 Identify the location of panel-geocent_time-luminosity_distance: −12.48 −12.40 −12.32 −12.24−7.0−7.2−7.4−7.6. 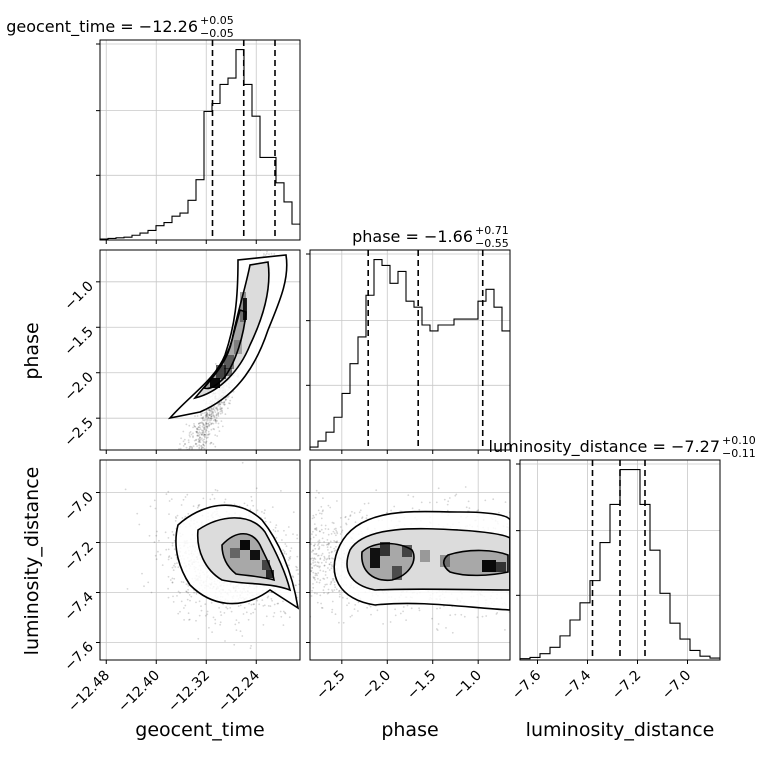
(181, 587).